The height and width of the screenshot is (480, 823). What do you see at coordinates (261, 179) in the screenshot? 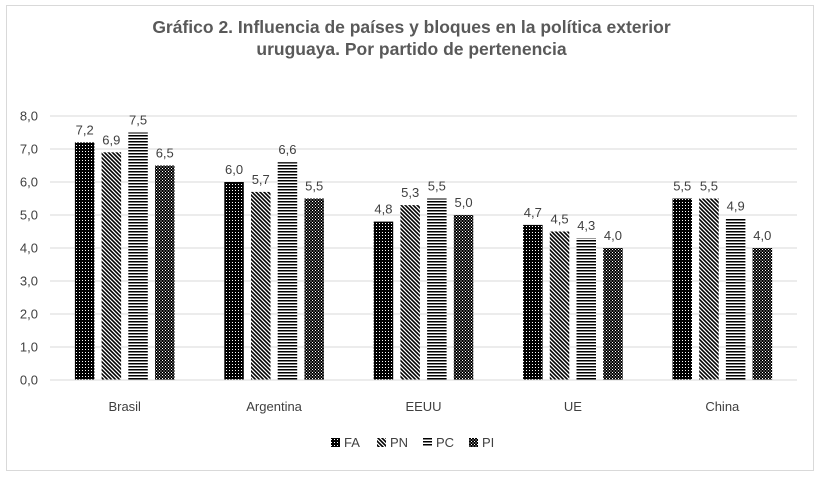
I see `data-label: 5,7` at bounding box center [261, 179].